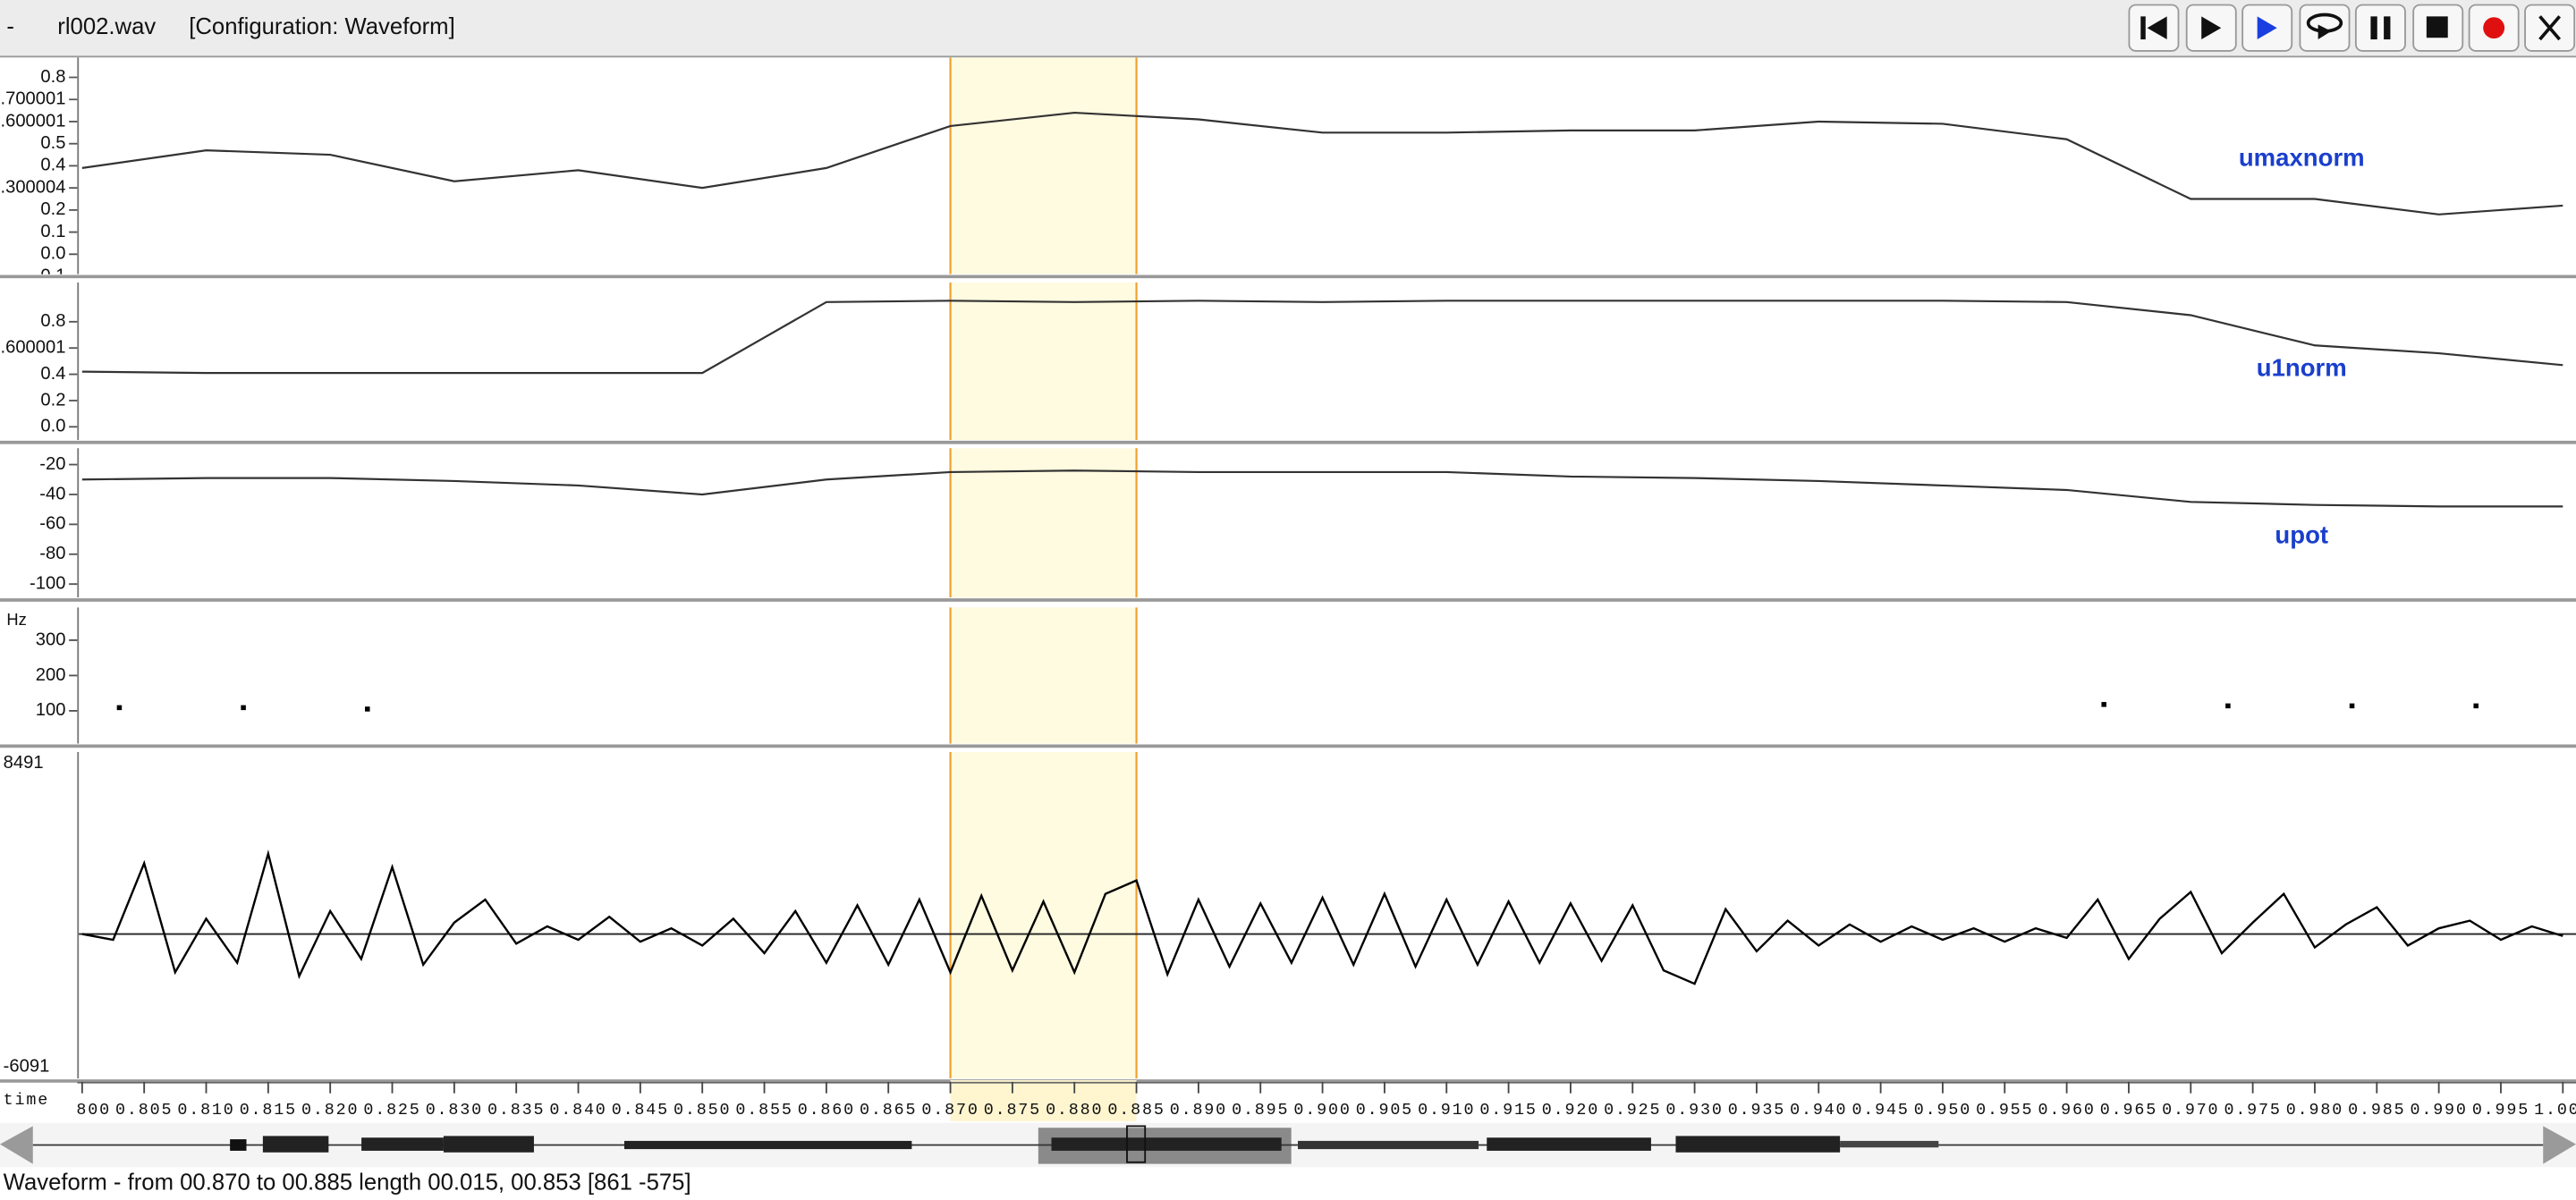 This screenshot has width=2576, height=1200. What do you see at coordinates (2438, 1111) in the screenshot?
I see `x-tick-label: 0.990` at bounding box center [2438, 1111].